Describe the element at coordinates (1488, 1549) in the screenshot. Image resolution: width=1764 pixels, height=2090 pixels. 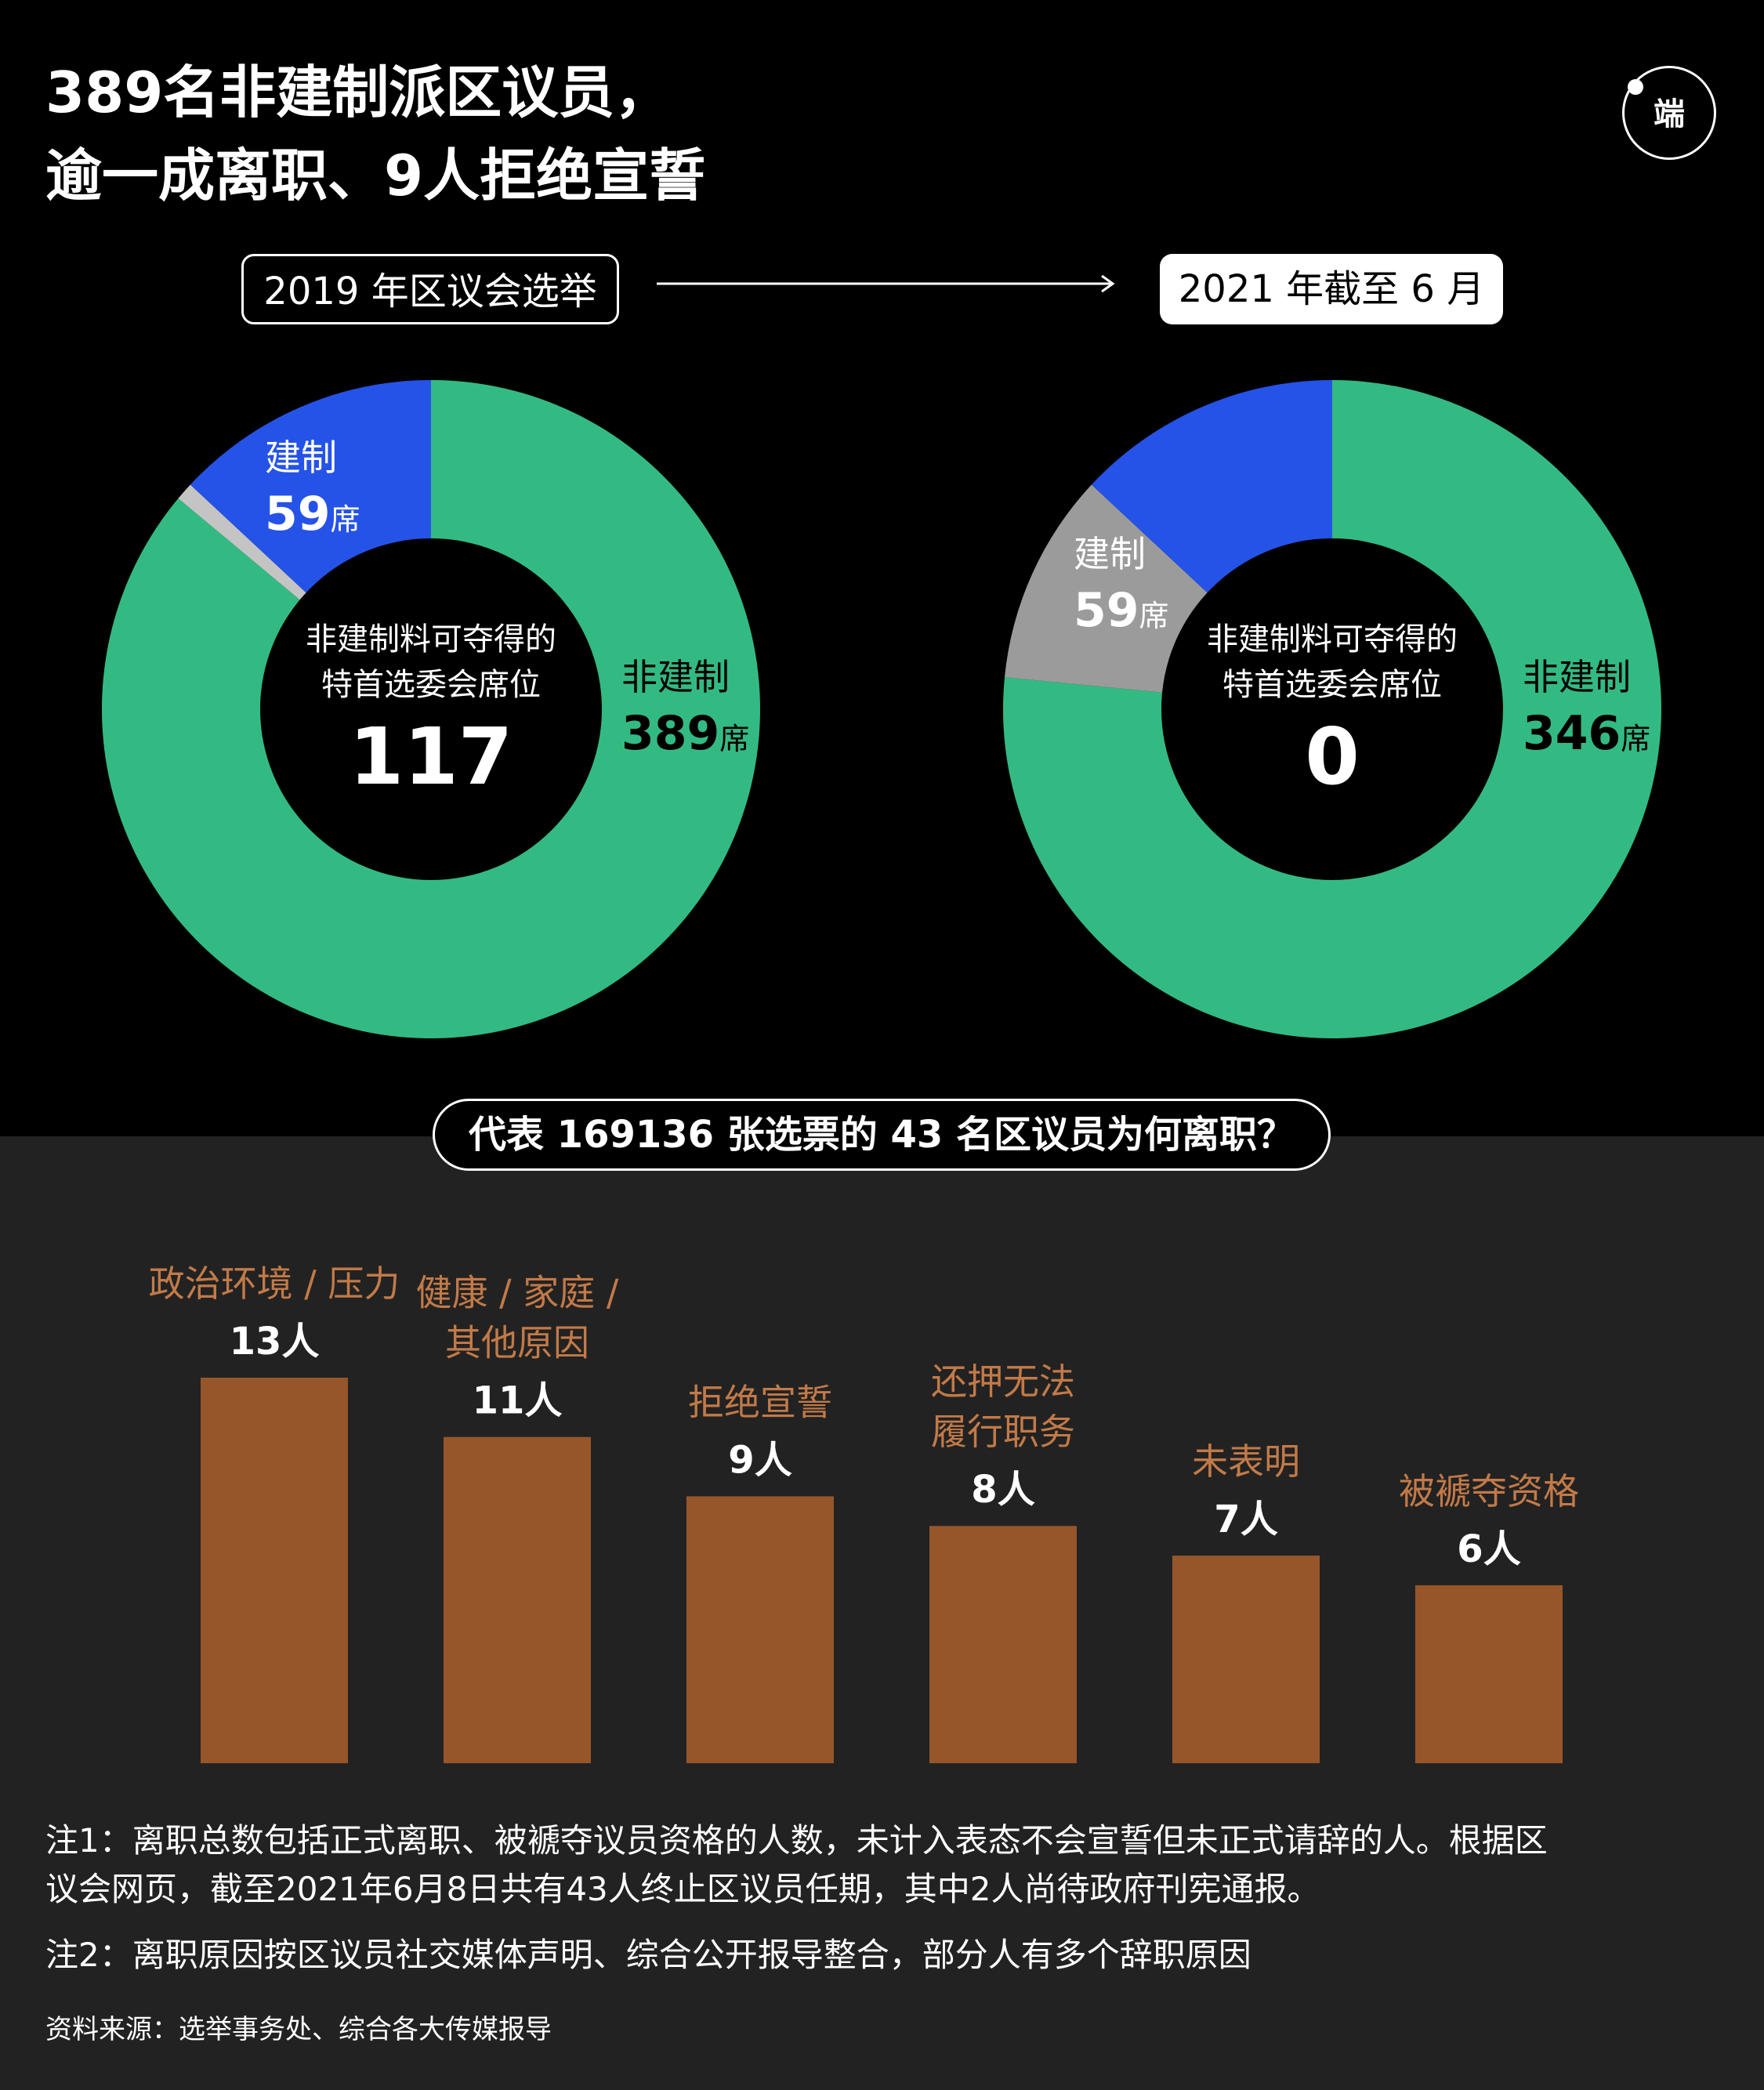
I see `bar-5-value: 6人` at that location.